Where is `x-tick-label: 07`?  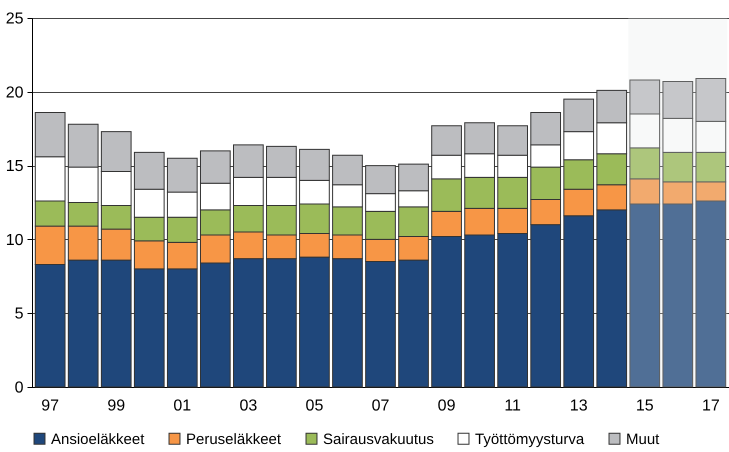 x-tick-label: 07 is located at coordinates (381, 406).